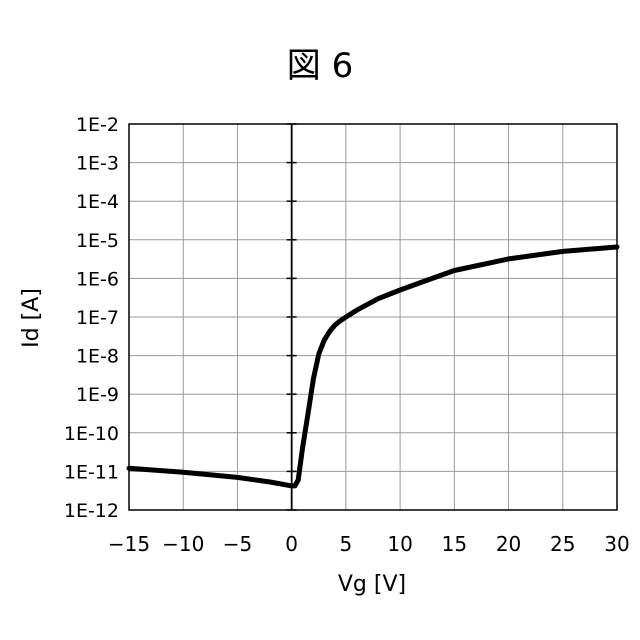 Image resolution: width=640 pixels, height=640 pixels. I want to click on x-tick-label: −10, so click(183, 544).